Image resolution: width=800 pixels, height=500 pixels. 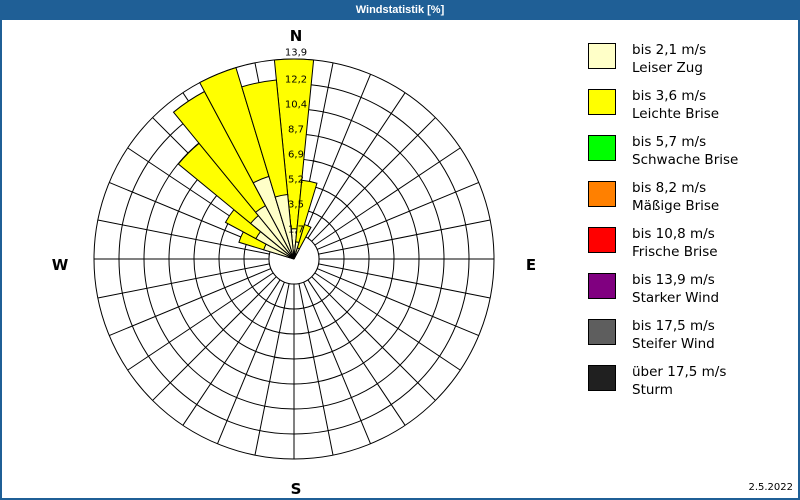 I want to click on compass-label-n: N, so click(x=296, y=36).